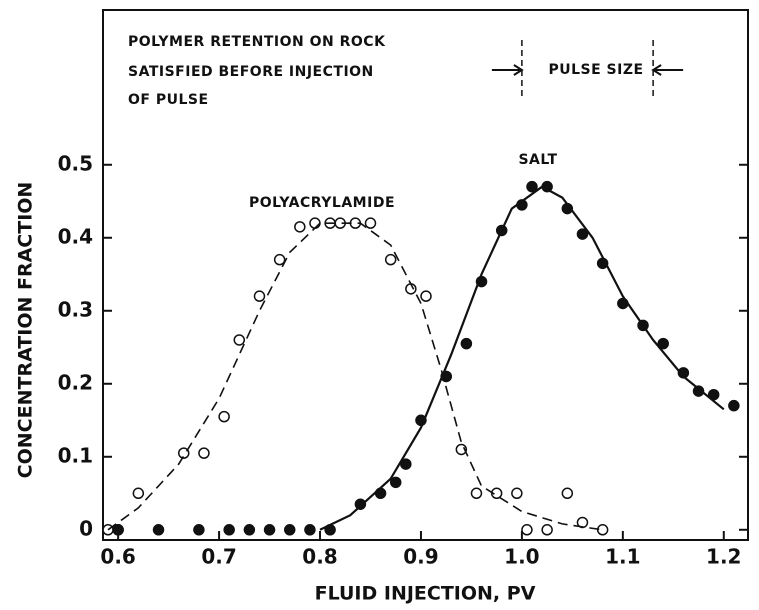  Describe the element at coordinates (319, 557) in the screenshot. I see `x-tick-label: 0.8` at that location.